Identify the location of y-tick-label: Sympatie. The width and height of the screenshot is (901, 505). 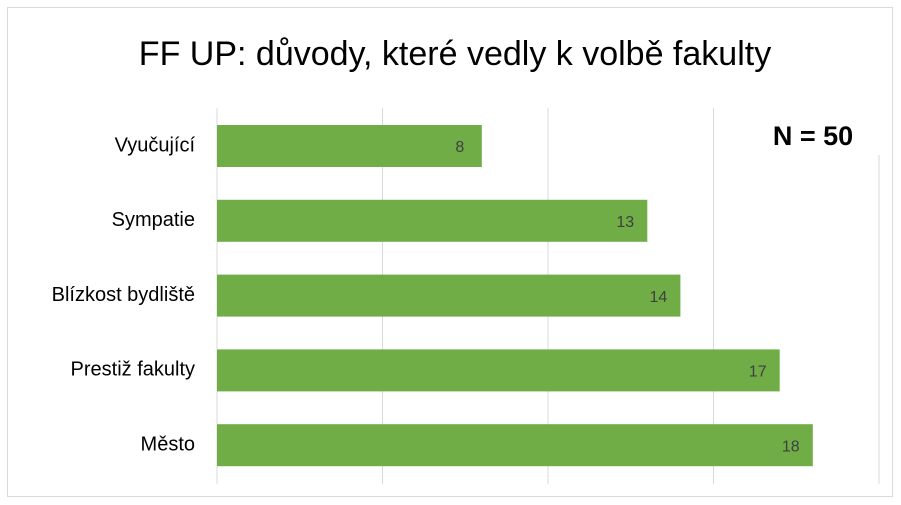
(153, 220).